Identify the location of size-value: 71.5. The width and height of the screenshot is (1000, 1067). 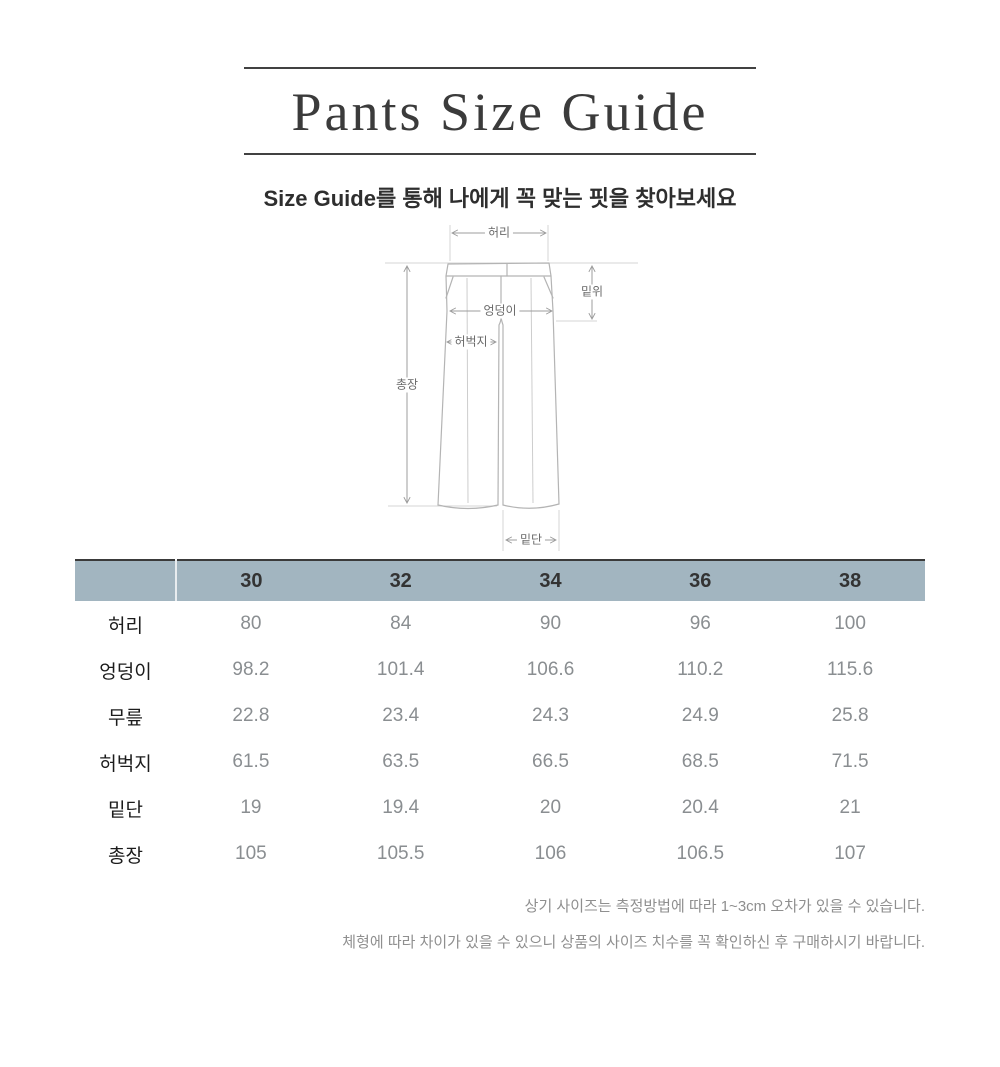
(850, 761).